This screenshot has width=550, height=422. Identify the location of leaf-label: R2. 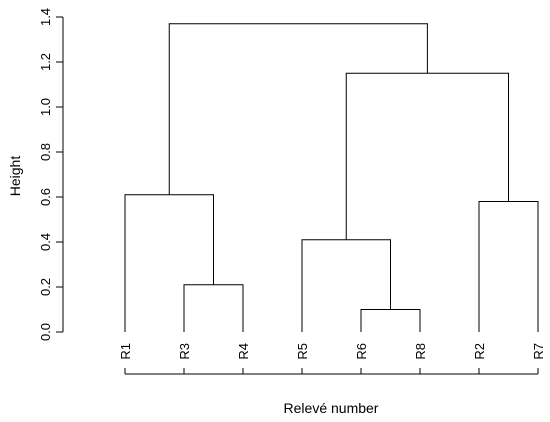
(479, 351).